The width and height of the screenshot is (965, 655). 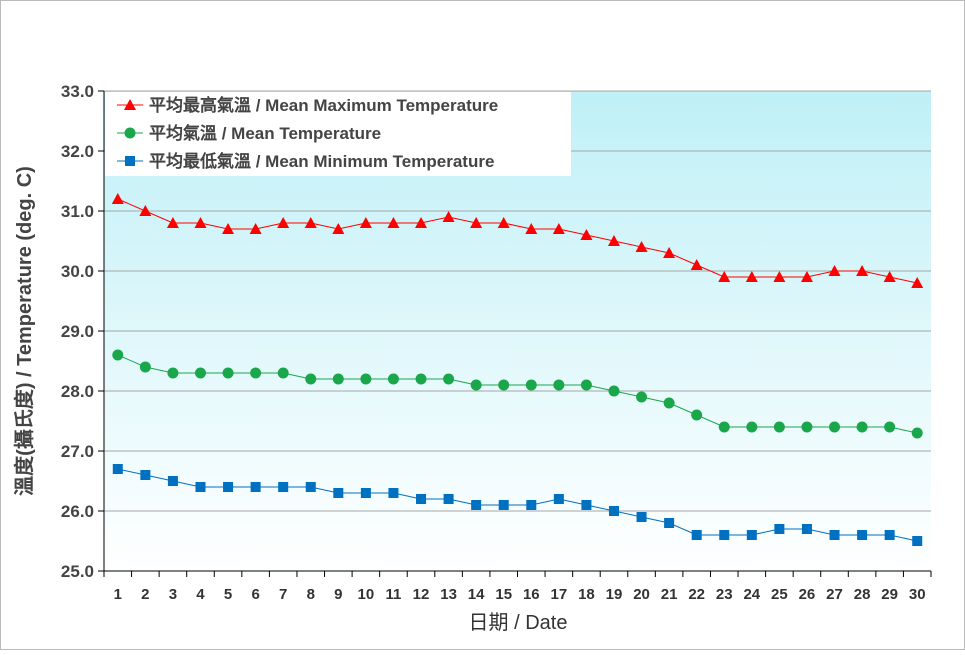 I want to click on x-tick-label: 25, so click(x=779, y=594).